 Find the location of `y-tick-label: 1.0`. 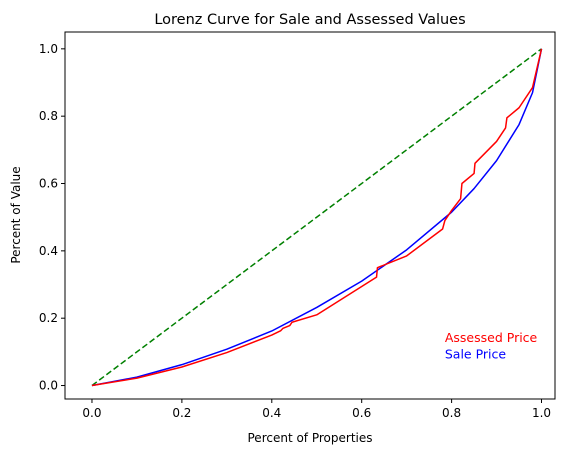

y-tick-label: 1.0 is located at coordinates (48, 49).